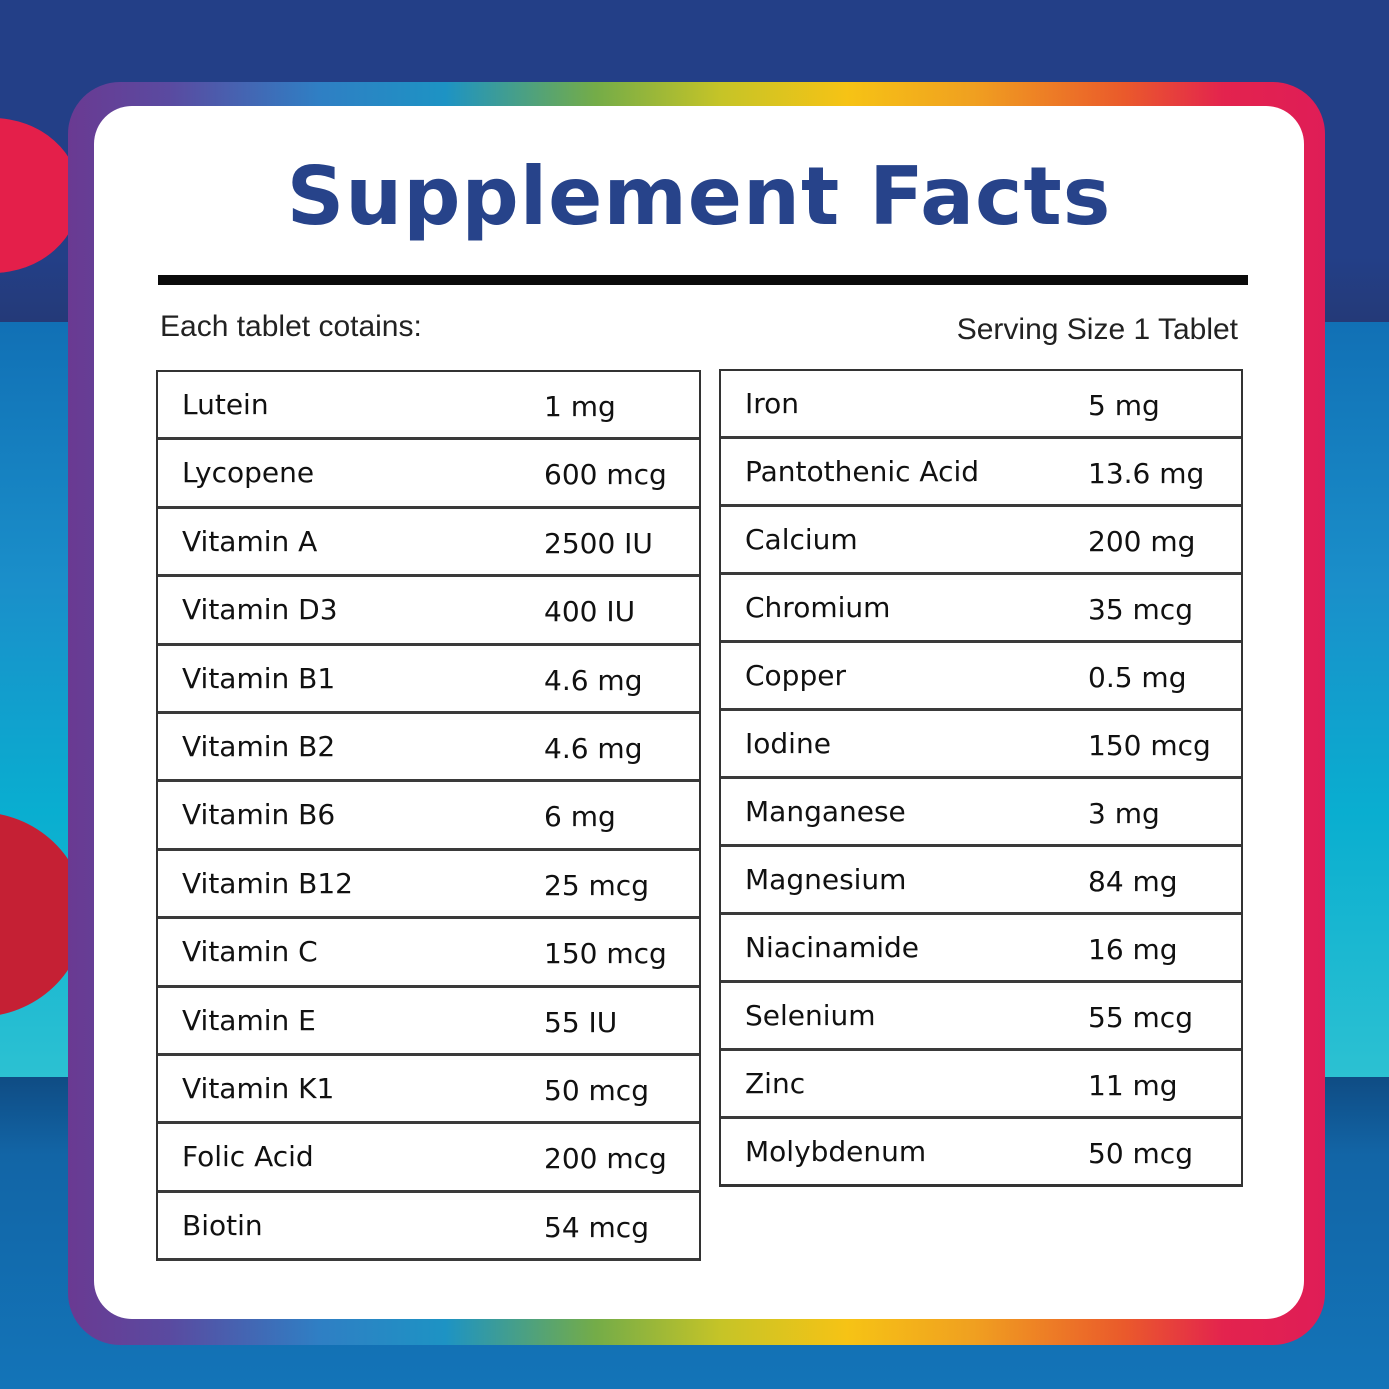 The width and height of the screenshot is (1389, 1389). I want to click on nutrient-amount: 55 IU, so click(581, 1022).